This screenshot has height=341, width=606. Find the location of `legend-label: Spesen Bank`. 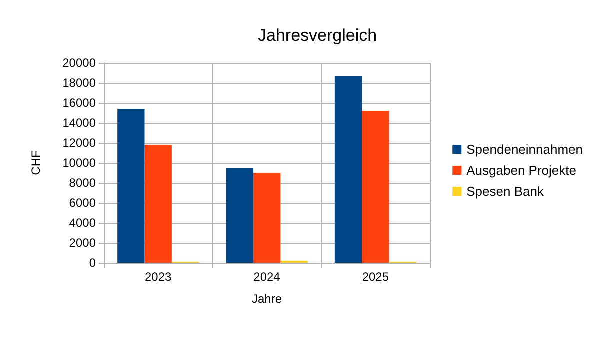

legend-label: Spesen Bank is located at coordinates (505, 191).